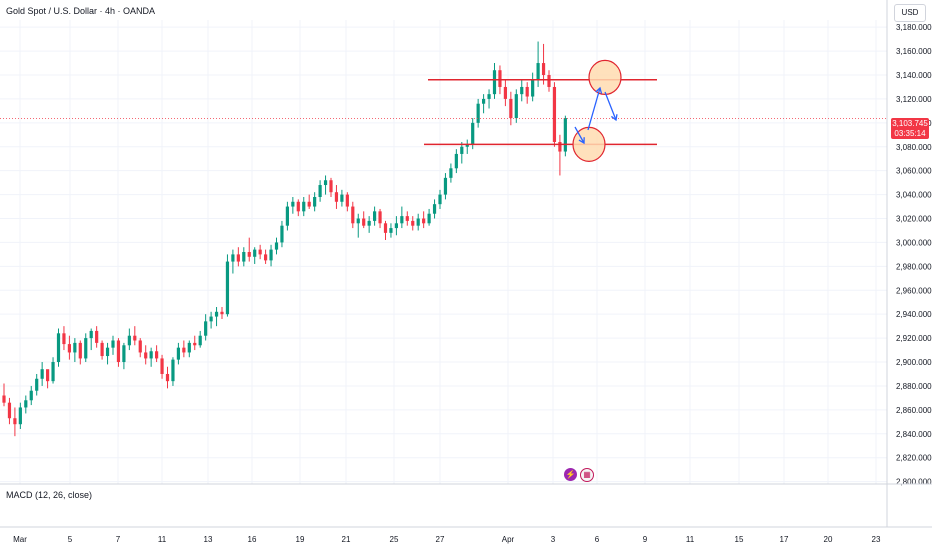  What do you see at coordinates (914, 27) in the screenshot?
I see `price-tick-label: 3,180.000` at bounding box center [914, 27].